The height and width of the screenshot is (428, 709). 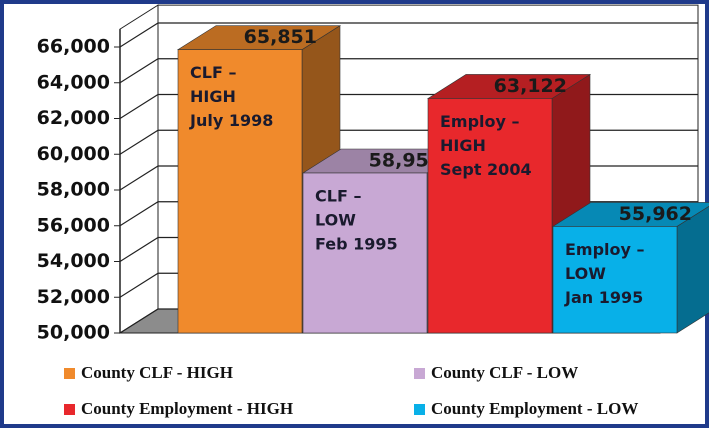 What do you see at coordinates (655, 214) in the screenshot?
I see `value-label: 55,962` at bounding box center [655, 214].